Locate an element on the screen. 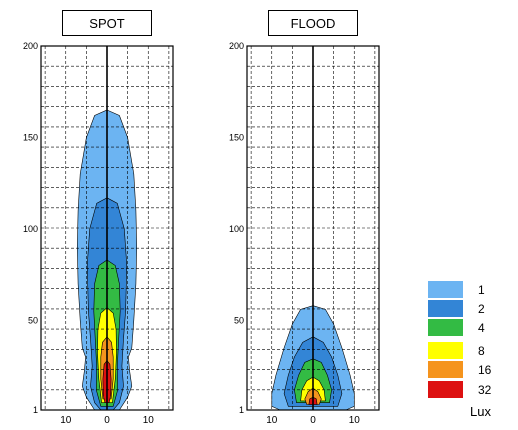  legend-item-32: 32 is located at coordinates (459, 389).